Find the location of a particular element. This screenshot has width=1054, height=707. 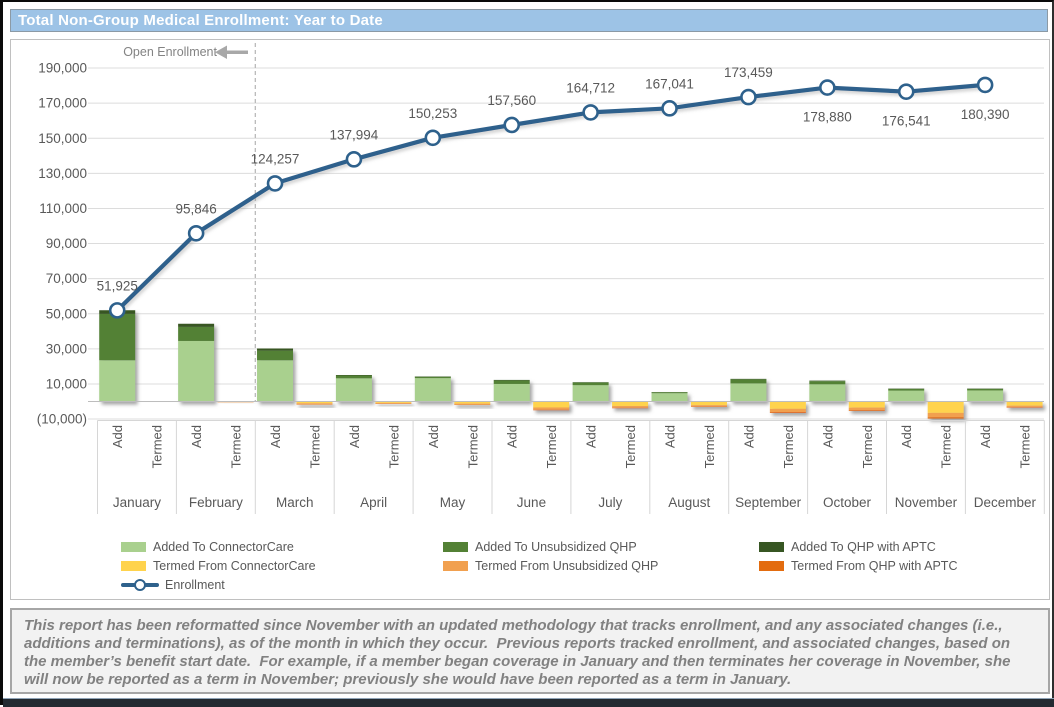

y-axis-label: (10,000) is located at coordinates (62, 419).